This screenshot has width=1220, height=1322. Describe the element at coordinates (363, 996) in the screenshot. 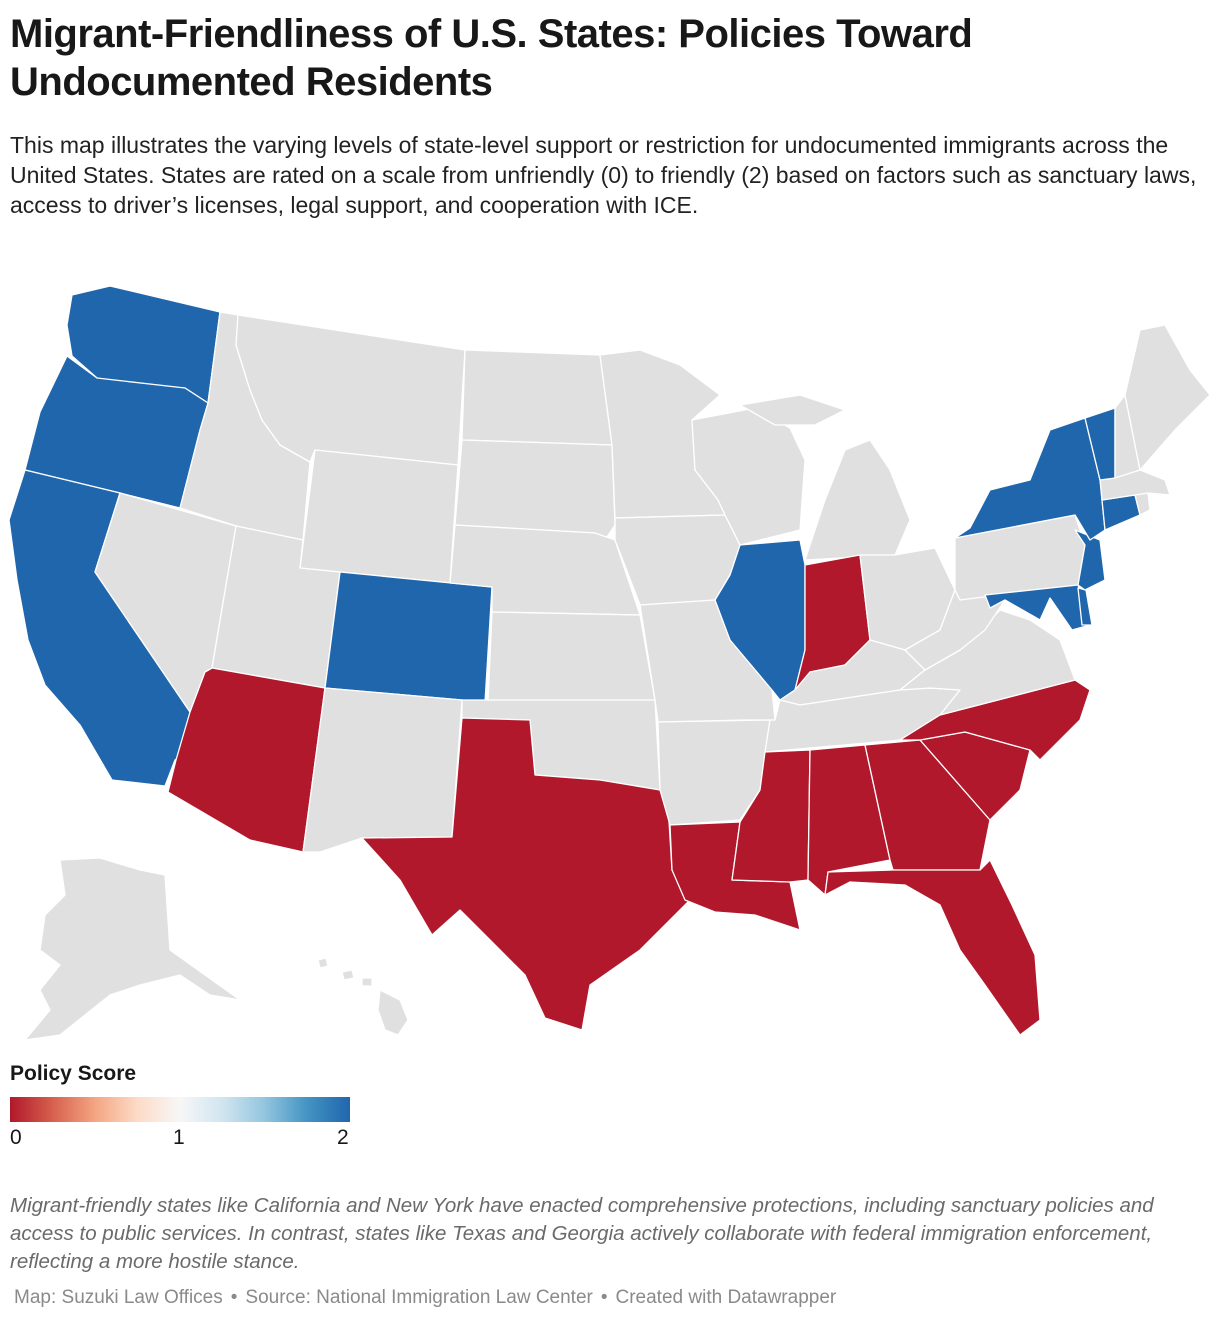

I see `state-hi` at that location.